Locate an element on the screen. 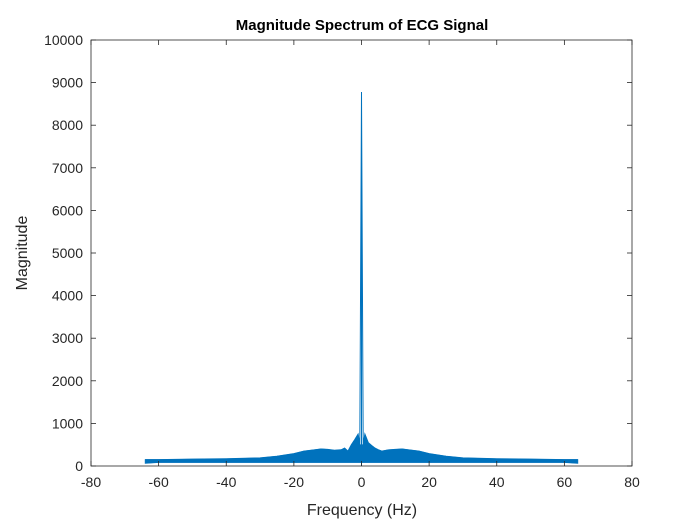 This screenshot has height=525, width=700. y-tick-label: 6000 is located at coordinates (67, 210).